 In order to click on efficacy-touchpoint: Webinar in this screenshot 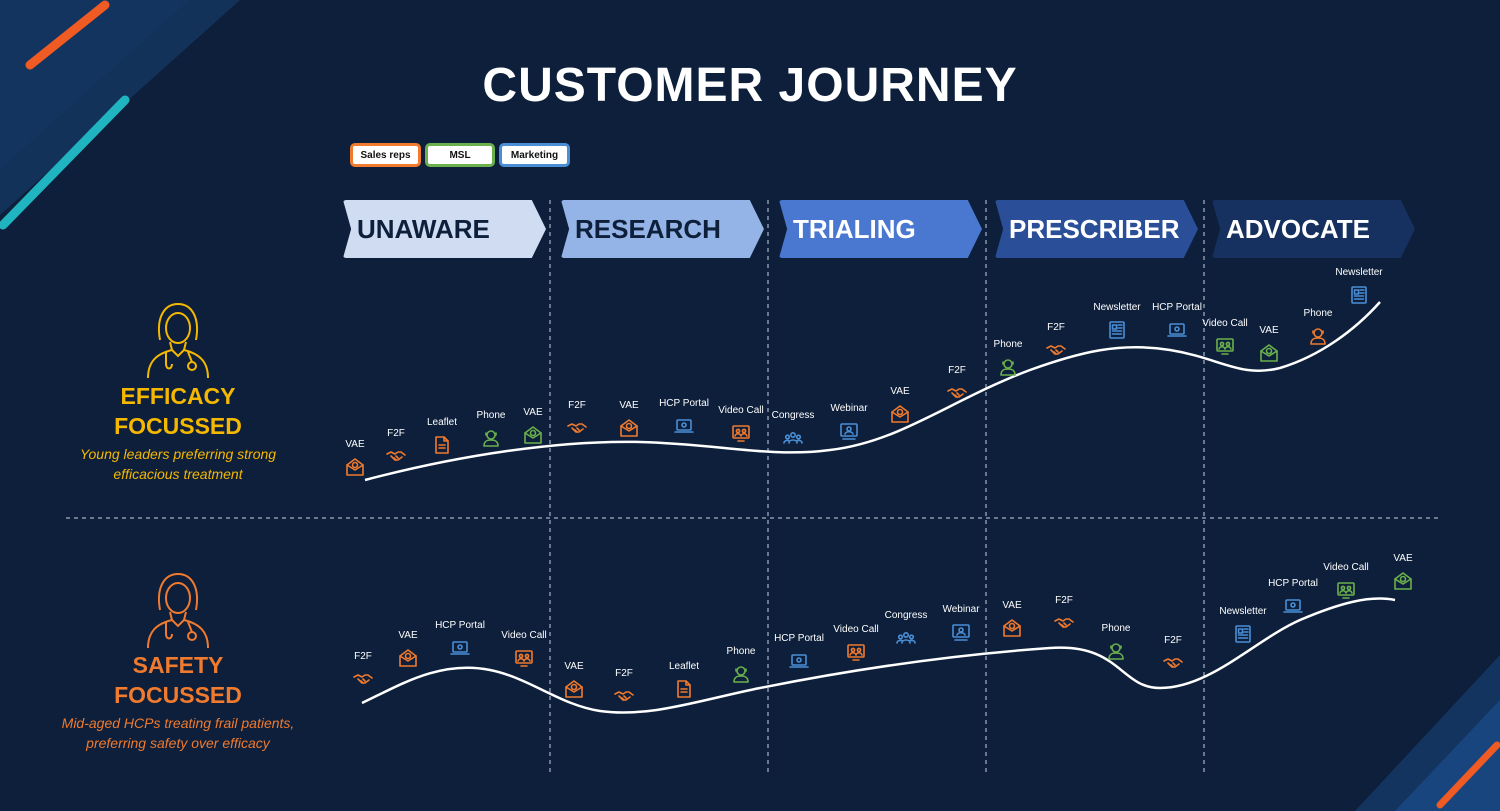, I will do `click(849, 424)`.